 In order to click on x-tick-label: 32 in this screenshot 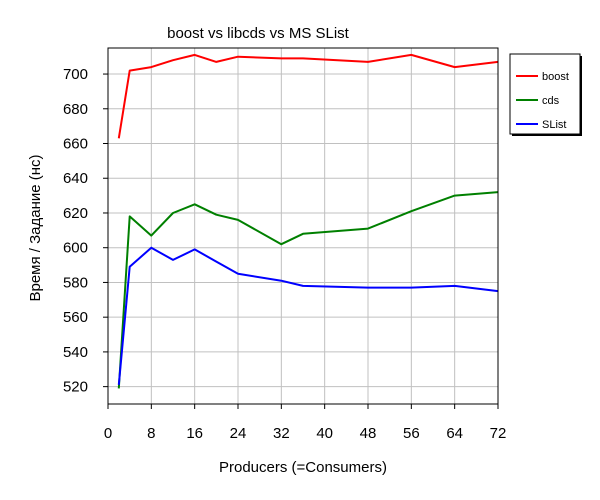, I will do `click(281, 433)`.